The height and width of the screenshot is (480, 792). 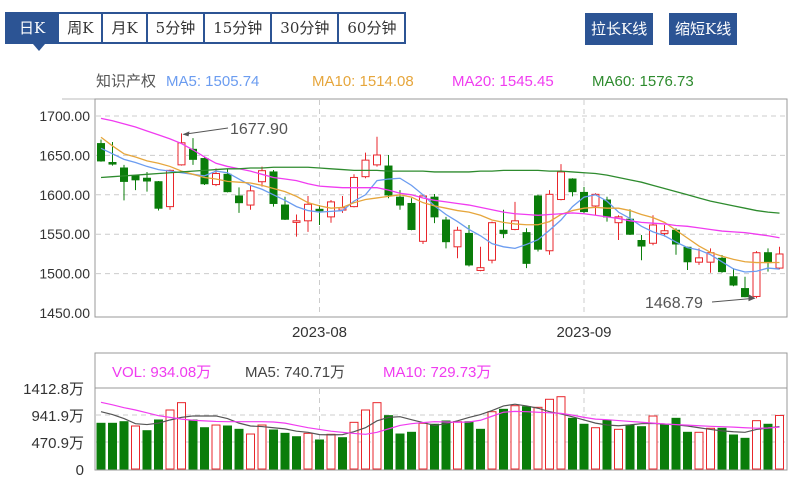 What do you see at coordinates (440, 418) in the screenshot?
I see `volume-line-ma10` at bounding box center [440, 418].